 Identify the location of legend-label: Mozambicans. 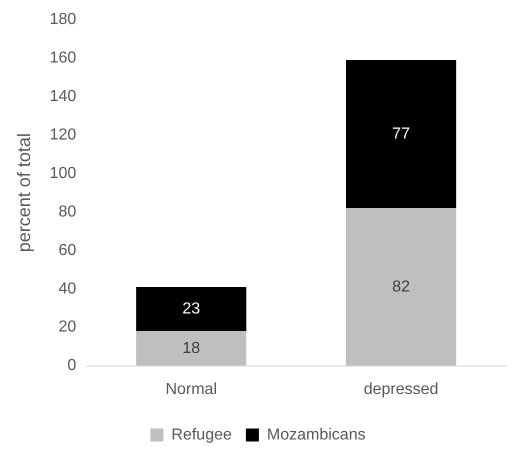
(316, 435).